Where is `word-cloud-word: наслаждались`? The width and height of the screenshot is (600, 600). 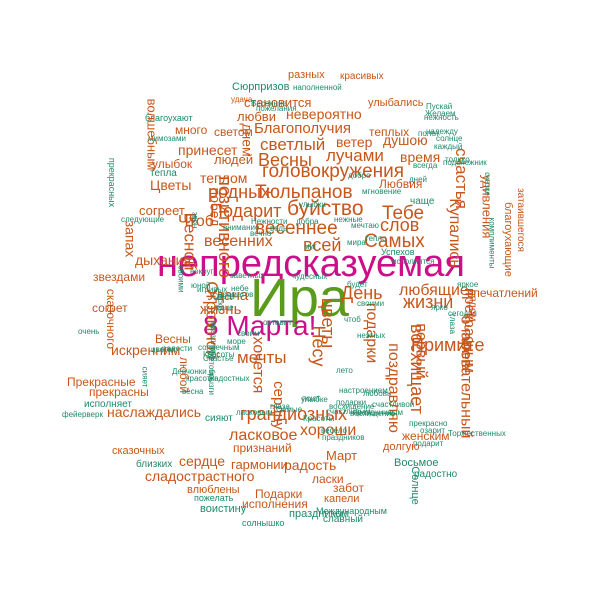 word-cloud-word: наслаждались is located at coordinates (154, 412).